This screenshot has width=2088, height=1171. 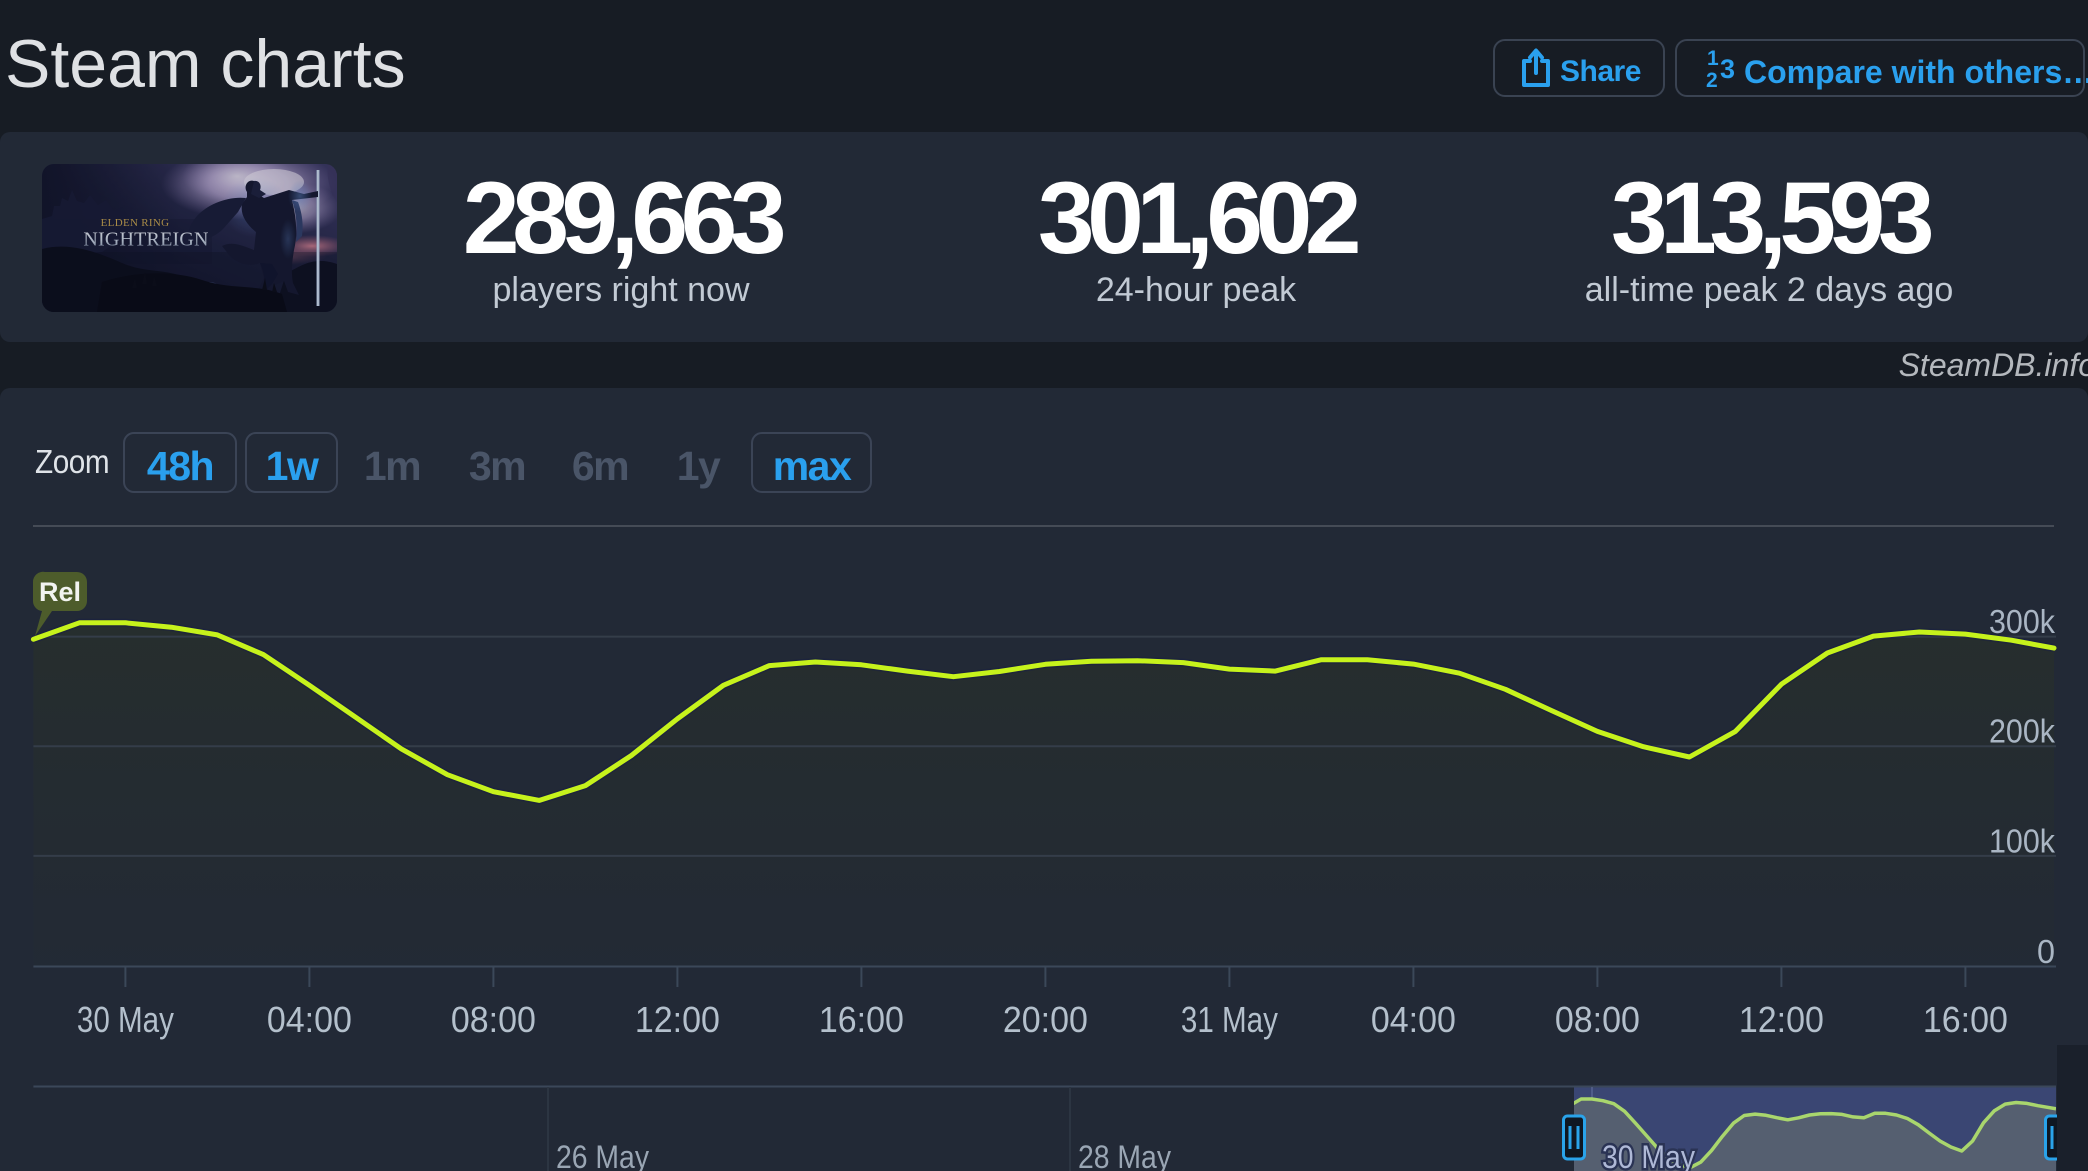 I want to click on svg-text: 31 May, so click(x=1229, y=1019).